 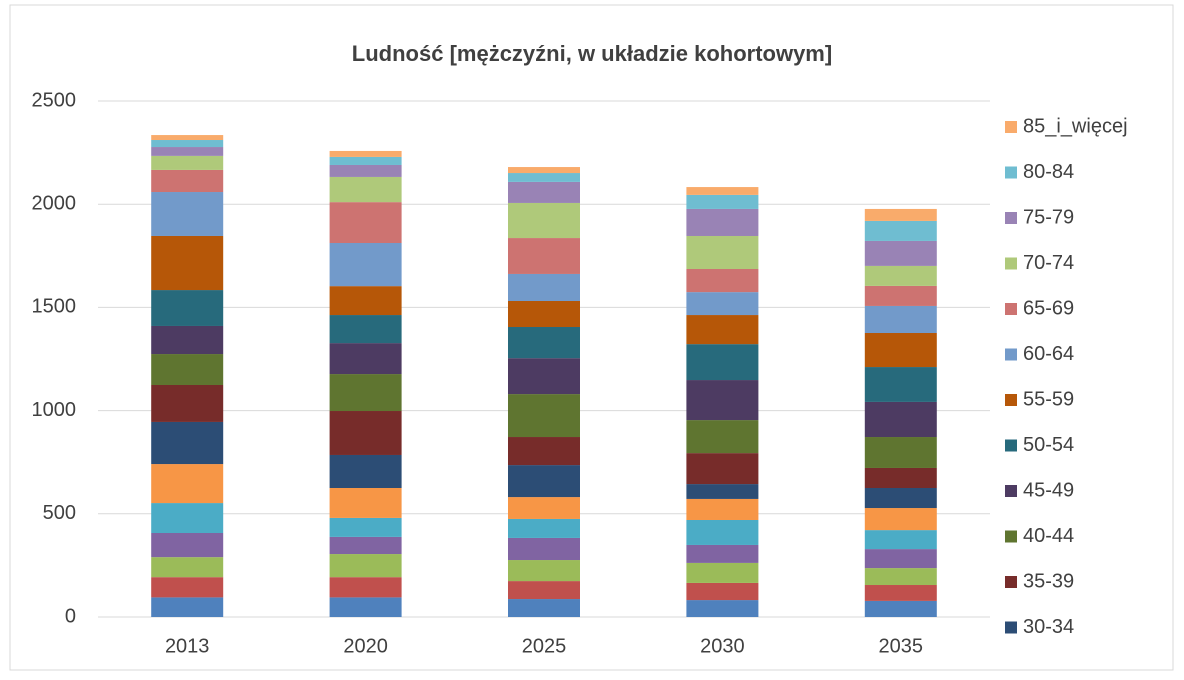 What do you see at coordinates (1048, 399) in the screenshot?
I see `legend-label: 55-59` at bounding box center [1048, 399].